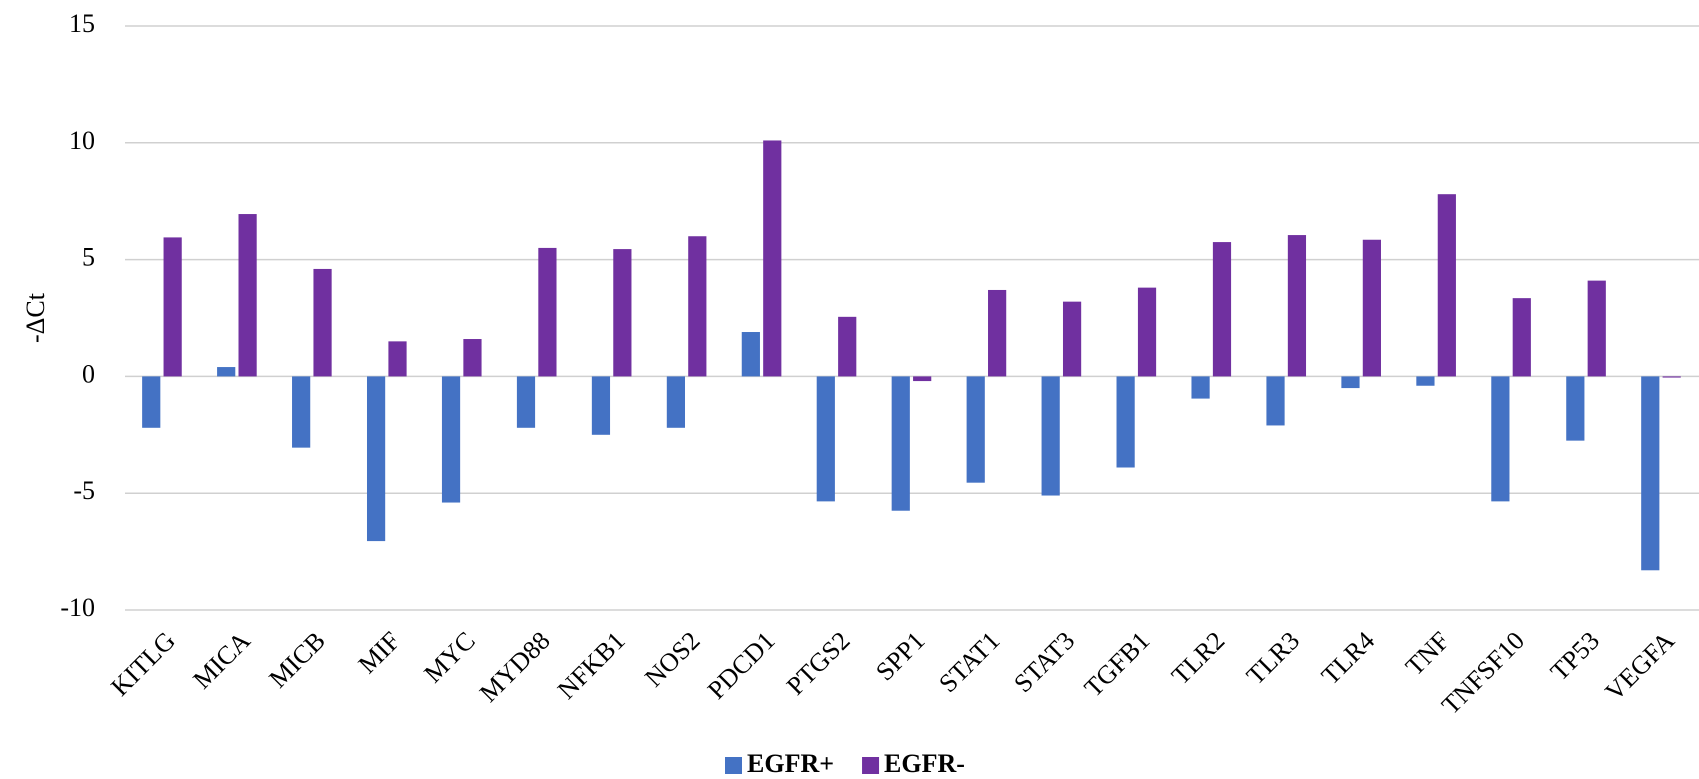  Describe the element at coordinates (1575, 656) in the screenshot. I see `x-tick-label: TP53` at that location.